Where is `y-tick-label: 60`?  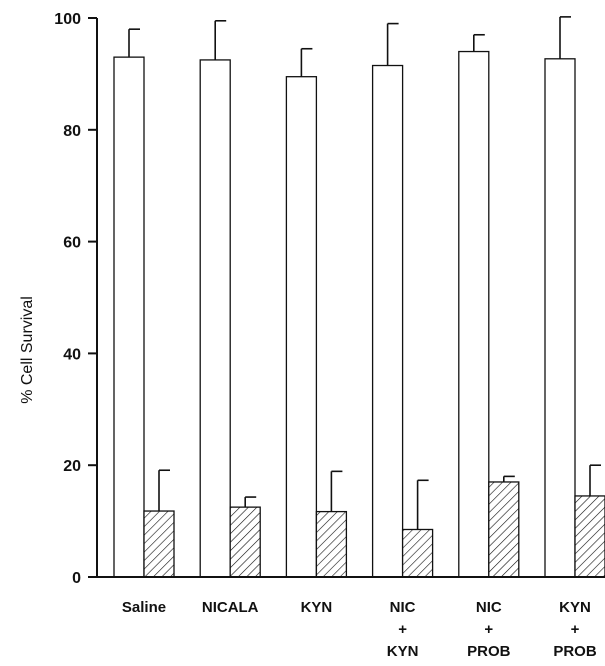 y-tick-label: 60 is located at coordinates (72, 243).